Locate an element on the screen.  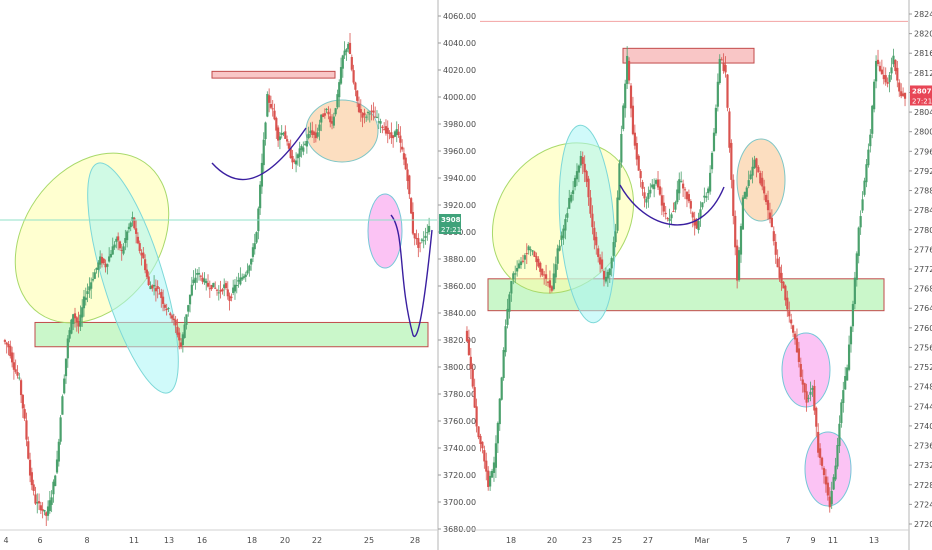
y-tick-label: 2796.0 is located at coordinates (923, 151).